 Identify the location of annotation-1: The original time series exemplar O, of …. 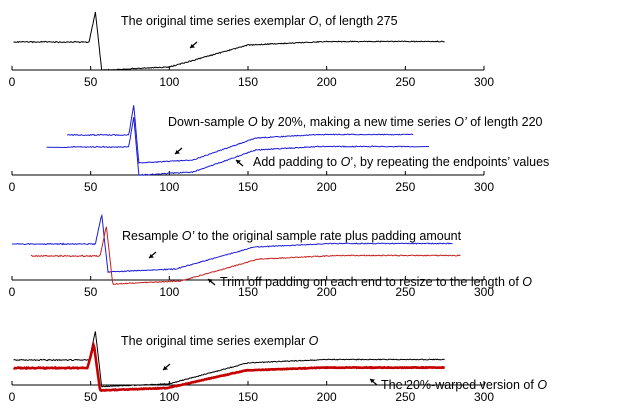
(259, 21).